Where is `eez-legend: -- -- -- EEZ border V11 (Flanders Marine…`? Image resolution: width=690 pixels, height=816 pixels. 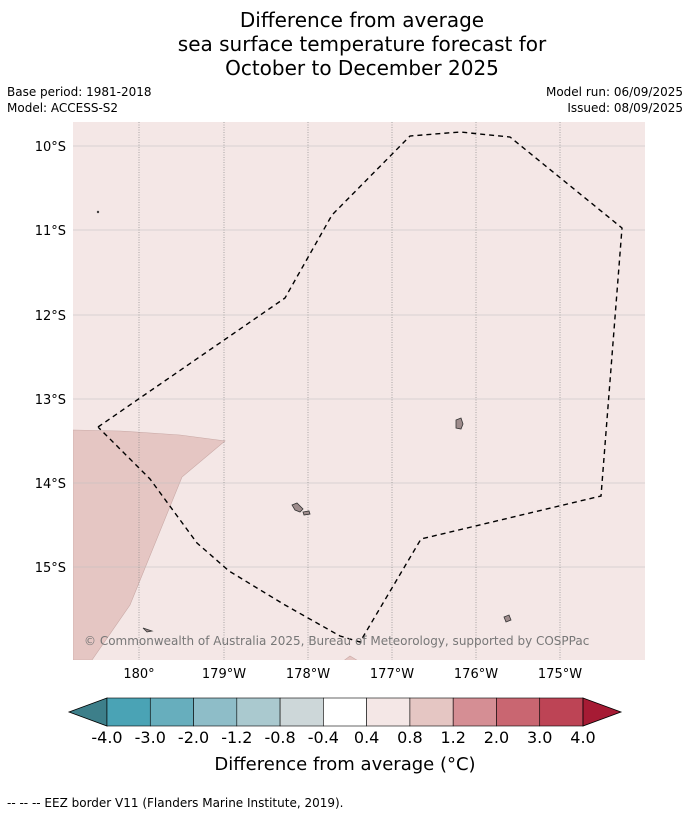 eez-legend: -- -- -- EEZ border V11 (Flanders Marine… is located at coordinates (175, 803).